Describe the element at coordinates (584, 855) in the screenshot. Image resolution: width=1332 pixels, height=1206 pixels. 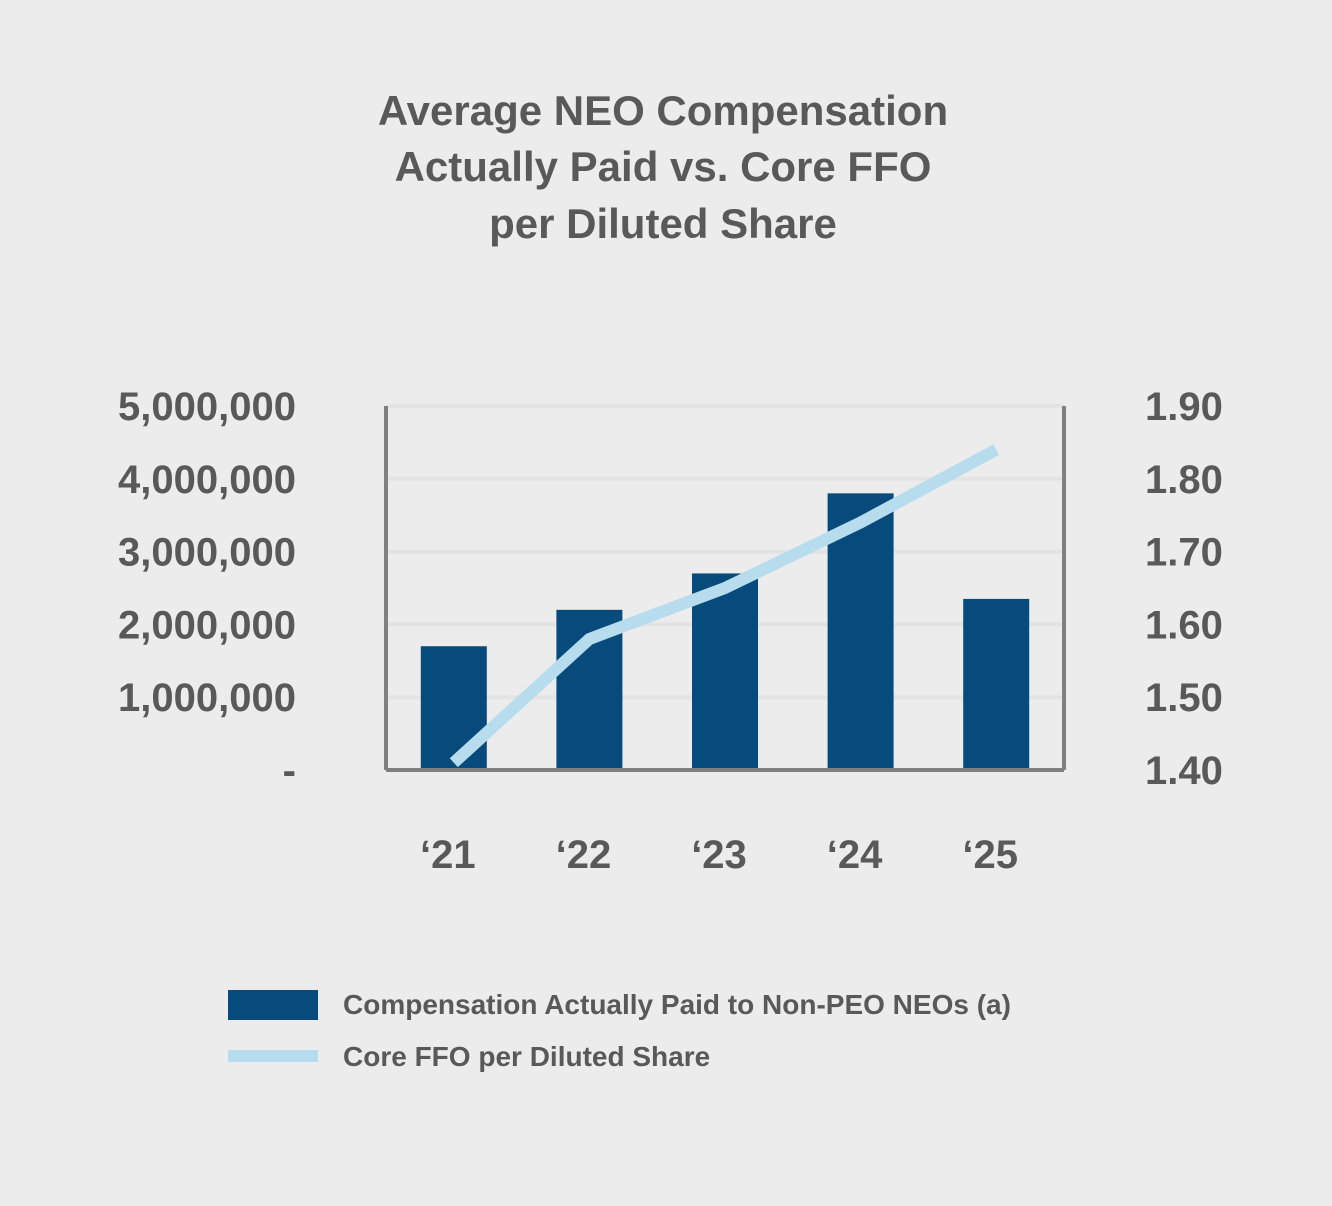
I see `x-tick-label: ‘22` at that location.